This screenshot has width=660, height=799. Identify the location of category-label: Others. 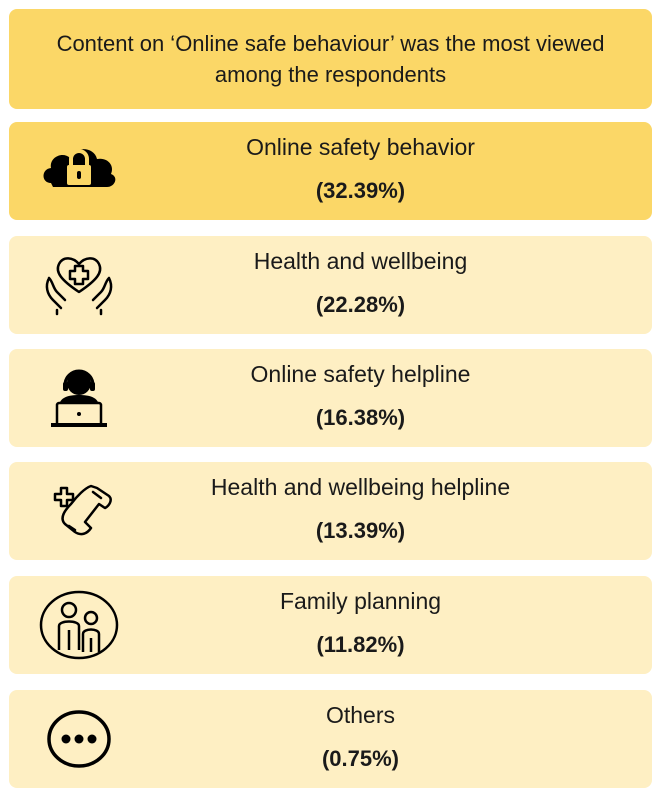
(360, 715).